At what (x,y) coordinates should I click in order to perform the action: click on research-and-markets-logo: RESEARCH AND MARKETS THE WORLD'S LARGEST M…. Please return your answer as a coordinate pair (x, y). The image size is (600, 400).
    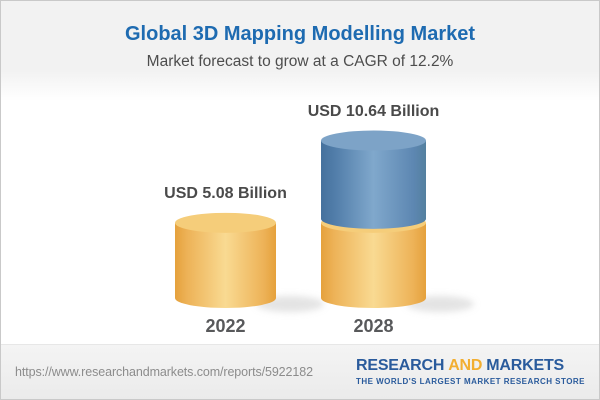
    Looking at the image, I should click on (470, 371).